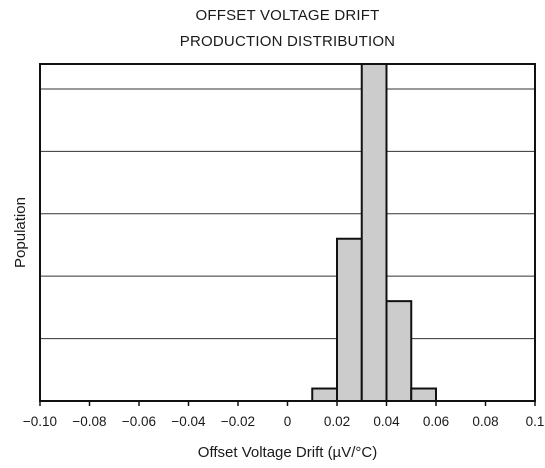 Image resolution: width=545 pixels, height=468 pixels. I want to click on x-tick-label: 0.02, so click(337, 421).